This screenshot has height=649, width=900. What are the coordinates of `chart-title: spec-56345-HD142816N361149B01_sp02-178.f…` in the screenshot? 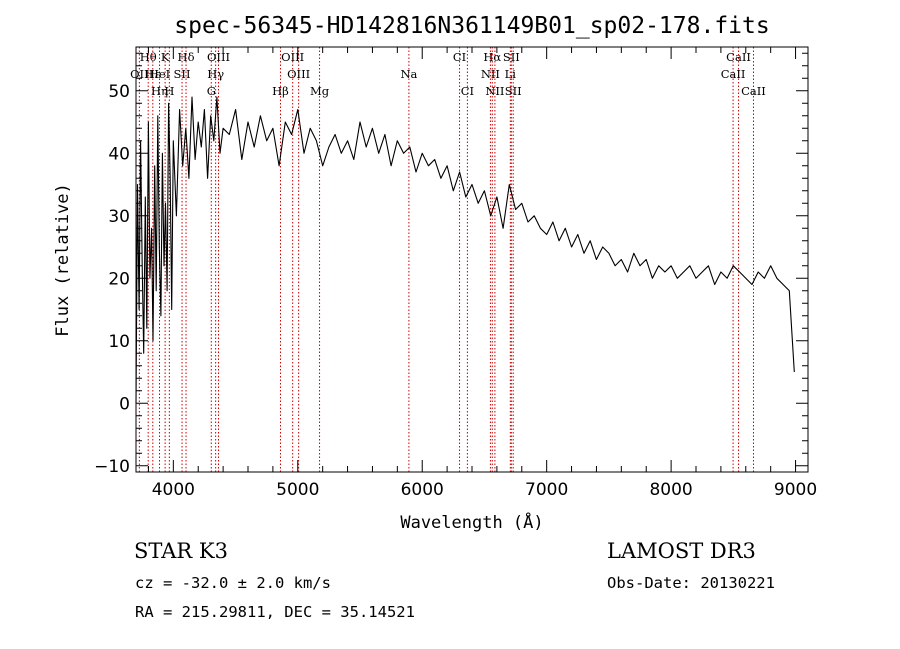 It's located at (471, 26).